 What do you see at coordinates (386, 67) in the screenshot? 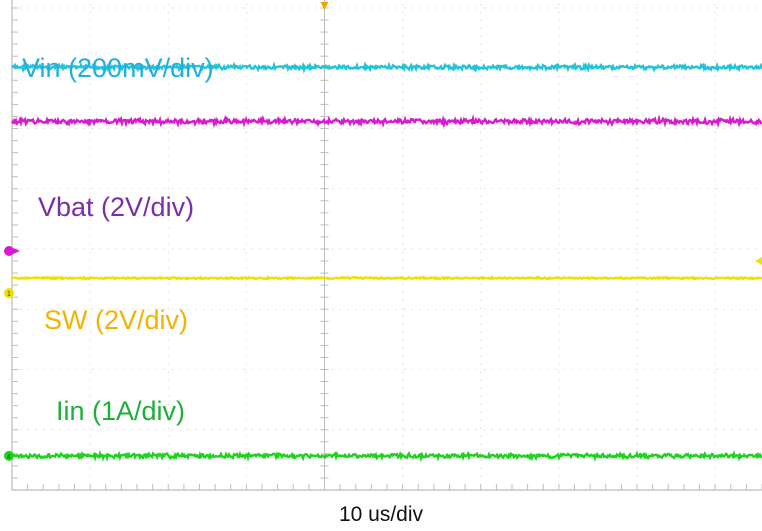
I see `trace-vin` at bounding box center [386, 67].